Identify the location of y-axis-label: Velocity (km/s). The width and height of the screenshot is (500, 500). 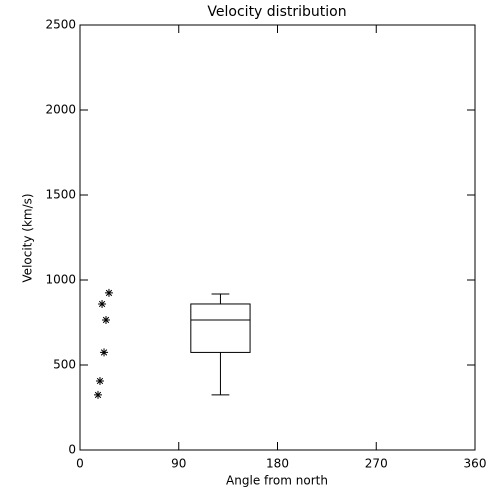
(28, 237).